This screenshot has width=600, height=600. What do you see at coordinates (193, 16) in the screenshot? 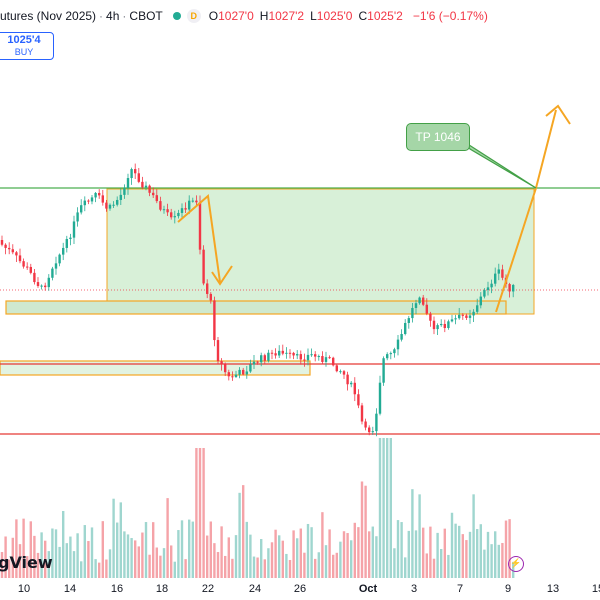
I see `delayed-badge: D` at bounding box center [193, 16].